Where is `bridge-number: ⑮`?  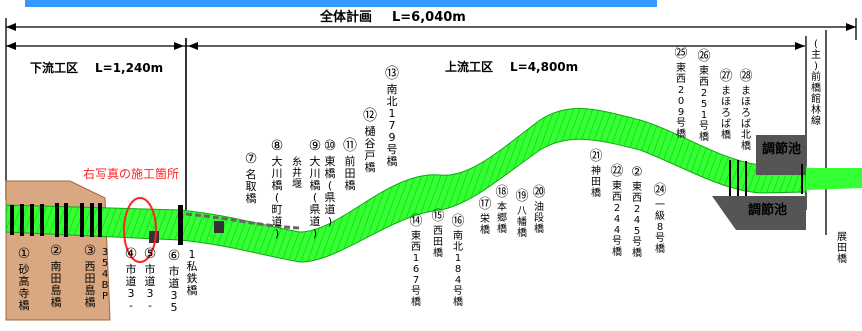 bridge-number: ⑮ is located at coordinates (437, 216).